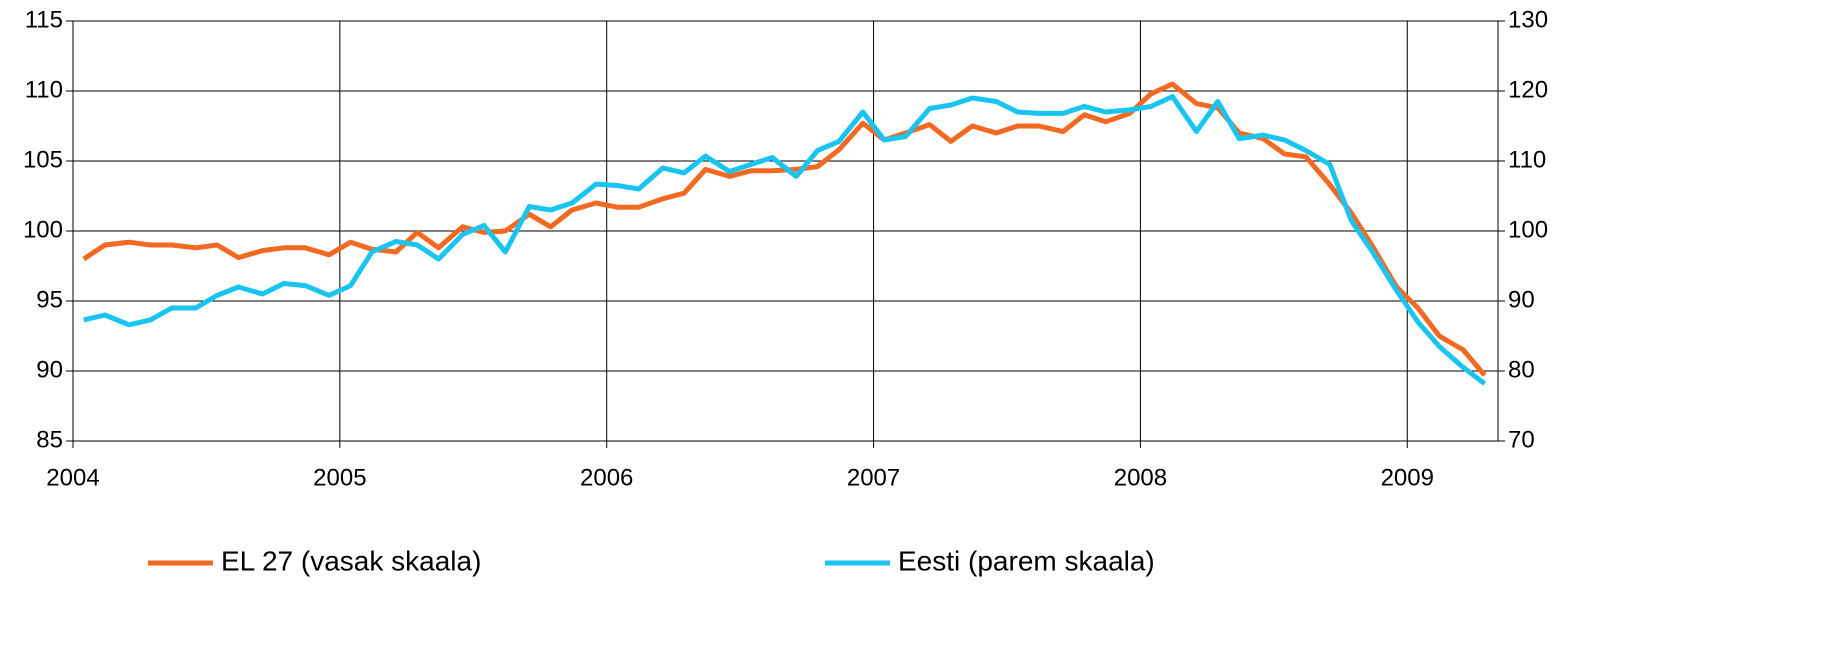  What do you see at coordinates (339, 477) in the screenshot?
I see `x-tick-label: 2005` at bounding box center [339, 477].